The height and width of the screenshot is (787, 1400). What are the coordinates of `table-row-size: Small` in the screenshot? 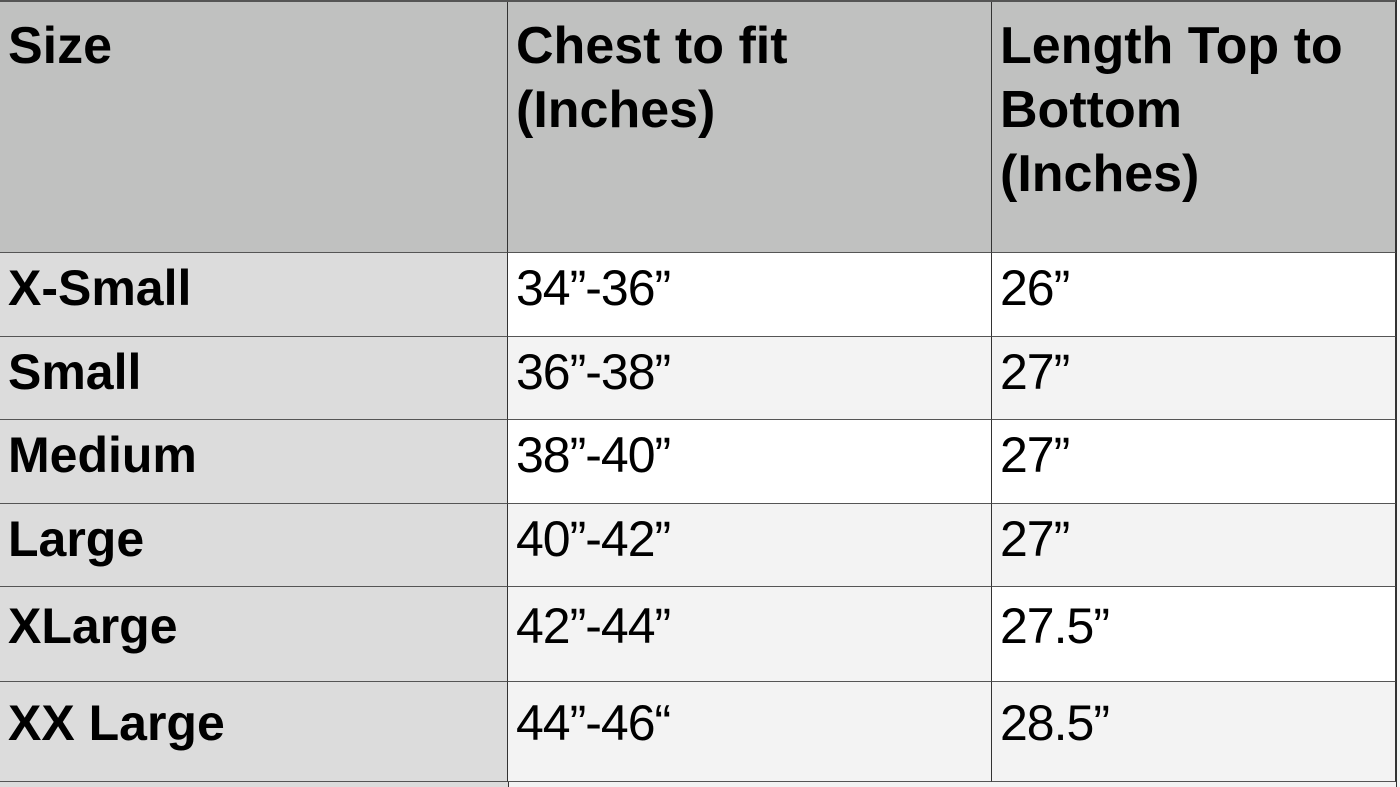 It's located at (254, 378).